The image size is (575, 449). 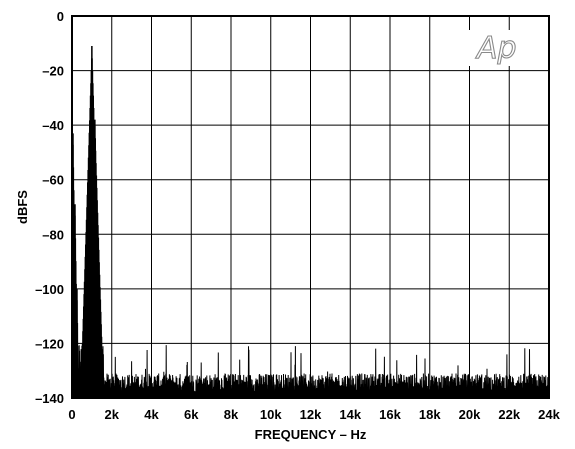 I want to click on y-tick-label: –40, so click(x=53, y=125).